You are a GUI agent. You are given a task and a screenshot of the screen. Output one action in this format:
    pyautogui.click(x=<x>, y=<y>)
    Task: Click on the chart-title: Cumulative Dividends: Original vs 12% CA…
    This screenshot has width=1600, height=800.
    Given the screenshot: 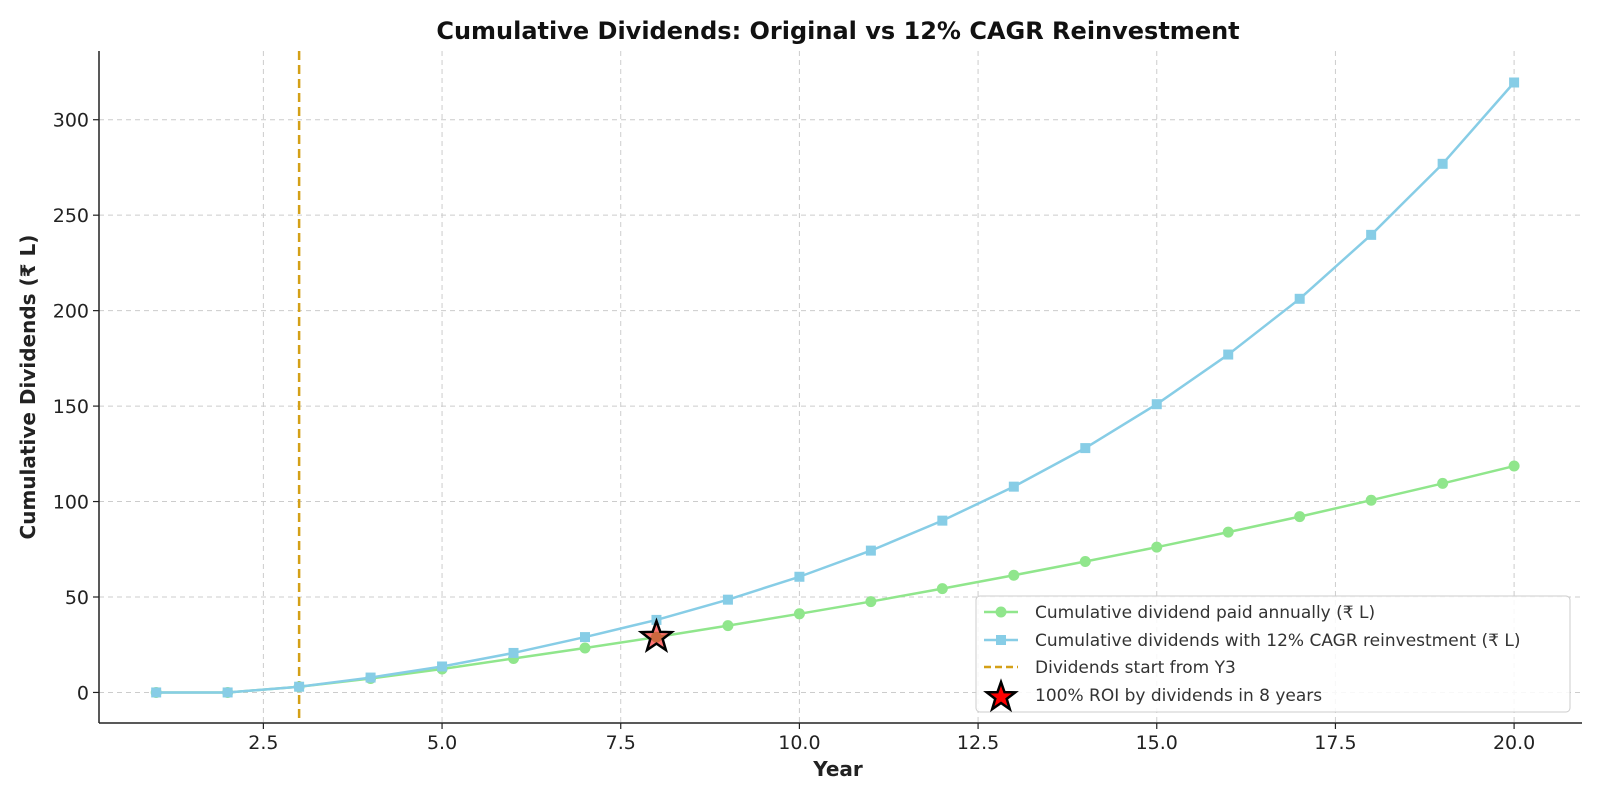 What is the action you would take?
    pyautogui.click(x=837, y=31)
    